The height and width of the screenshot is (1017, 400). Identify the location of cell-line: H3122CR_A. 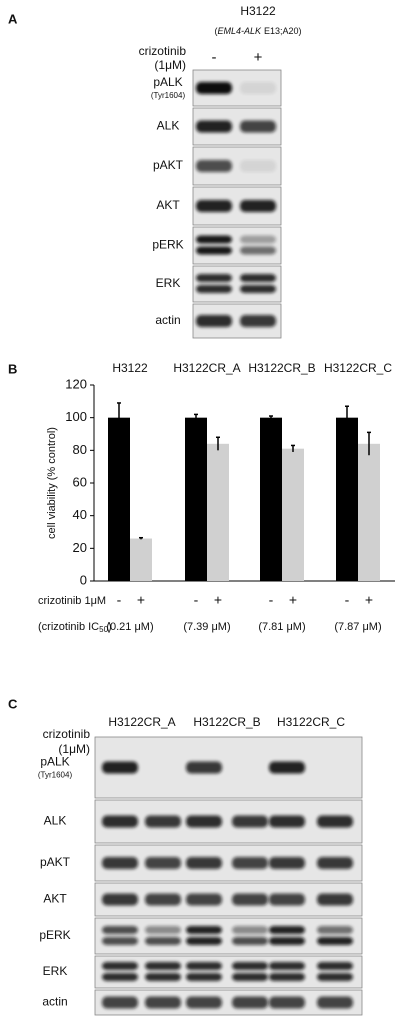
(141, 722).